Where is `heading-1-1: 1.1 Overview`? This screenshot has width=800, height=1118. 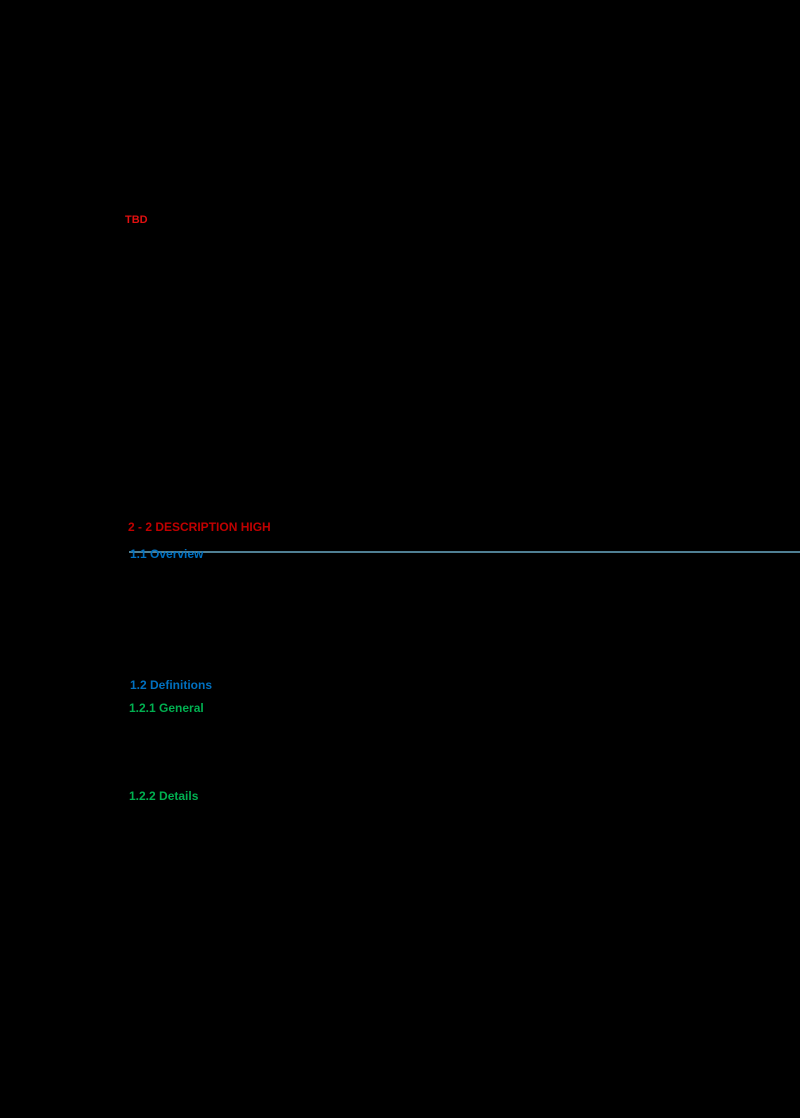 heading-1-1: 1.1 Overview is located at coordinates (167, 554).